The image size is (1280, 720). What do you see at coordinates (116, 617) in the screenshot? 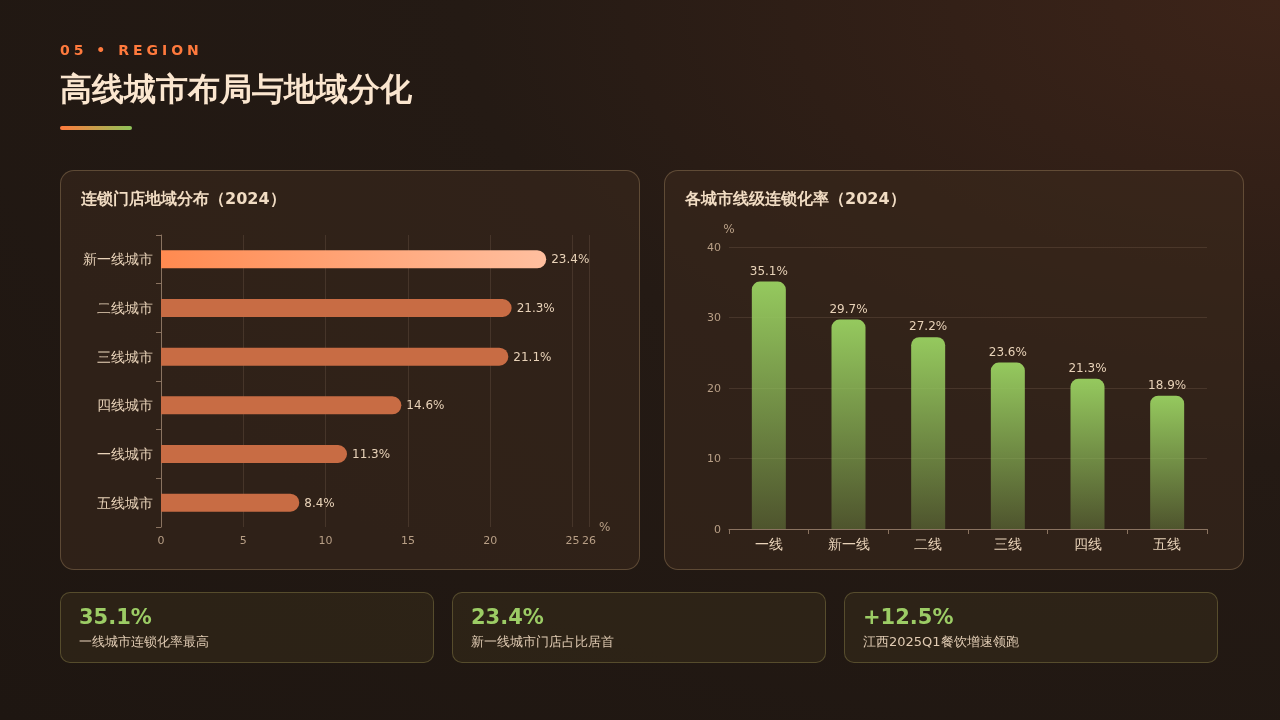
I see `text: 35.1%` at bounding box center [116, 617].